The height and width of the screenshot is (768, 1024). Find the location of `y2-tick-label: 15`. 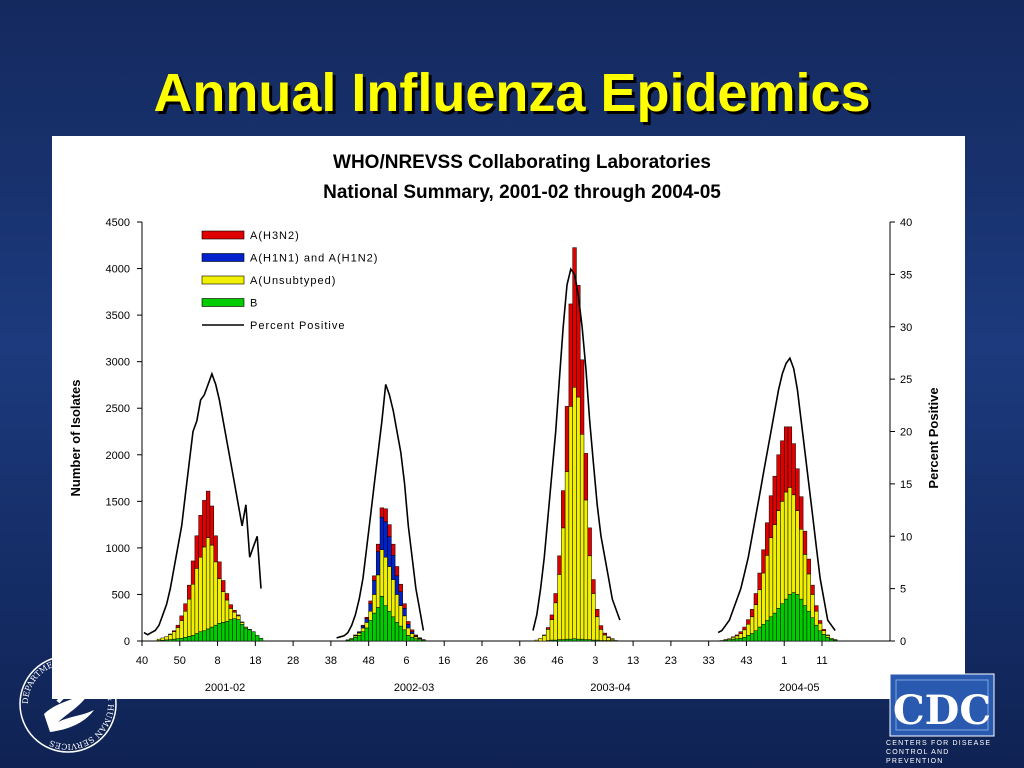

y2-tick-label: 15 is located at coordinates (906, 485).